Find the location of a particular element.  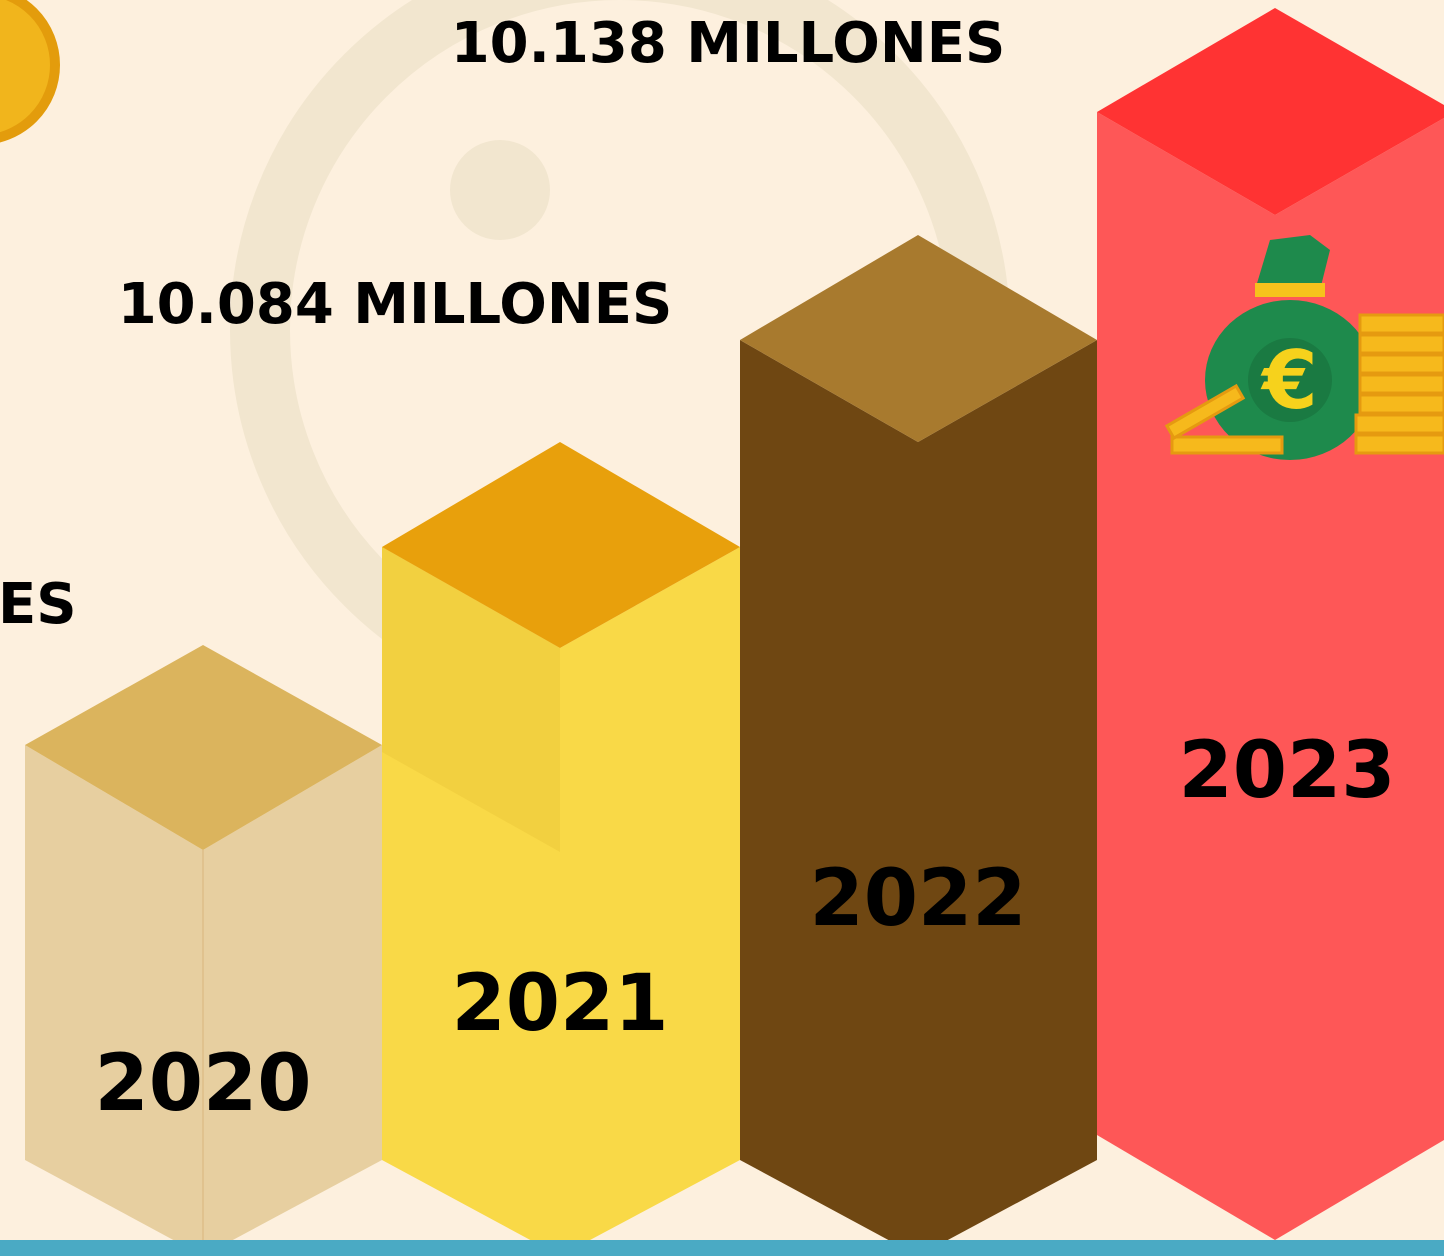

bar-2020 is located at coordinates (203, 950).